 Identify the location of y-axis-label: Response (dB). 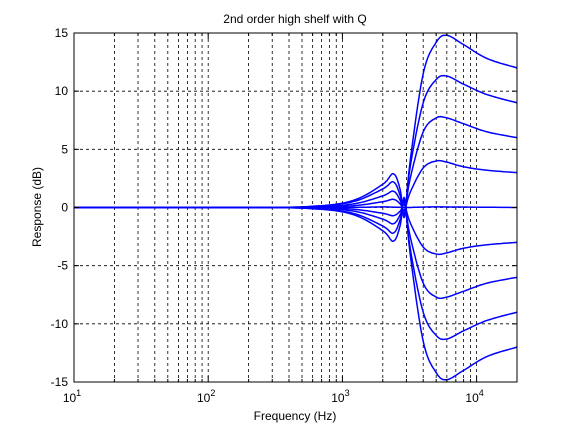
(37, 207).